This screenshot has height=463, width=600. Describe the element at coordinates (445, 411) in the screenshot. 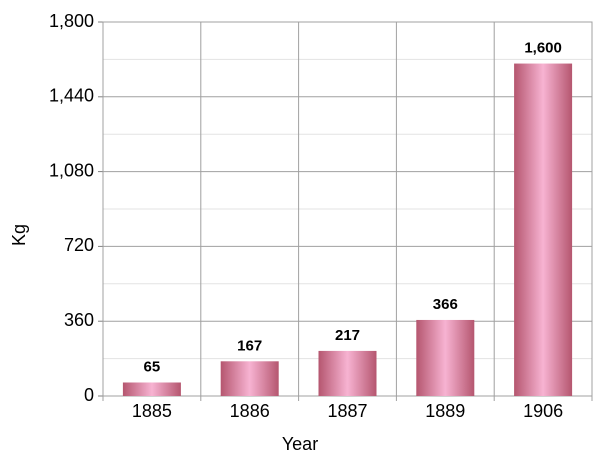

I see `x-tick-label: 1889` at that location.